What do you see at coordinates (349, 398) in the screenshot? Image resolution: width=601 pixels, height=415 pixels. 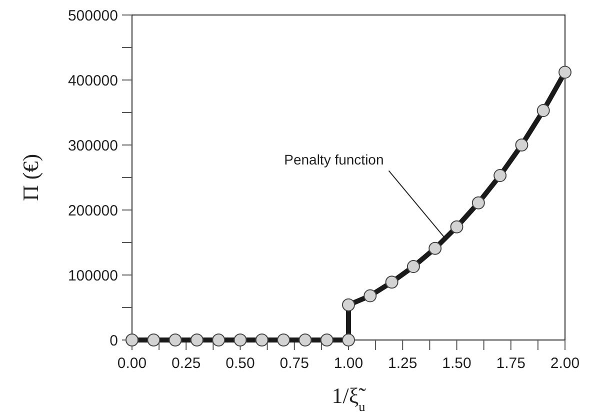 I see `x-axis-title: 1/ξ̃$_{u}$` at bounding box center [349, 398].